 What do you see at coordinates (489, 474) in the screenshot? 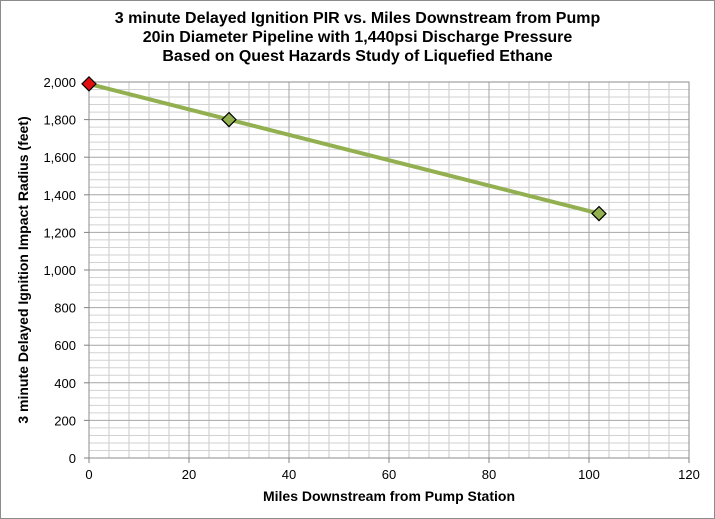
I see `x-tick-label: 80` at bounding box center [489, 474].